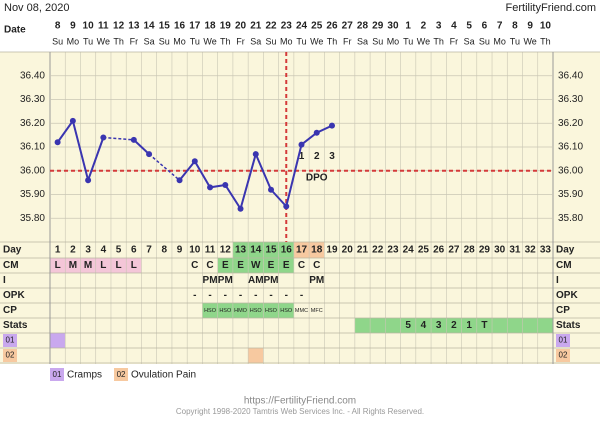 The height and width of the screenshot is (422, 600). I want to click on day-number: 6, so click(134, 250).